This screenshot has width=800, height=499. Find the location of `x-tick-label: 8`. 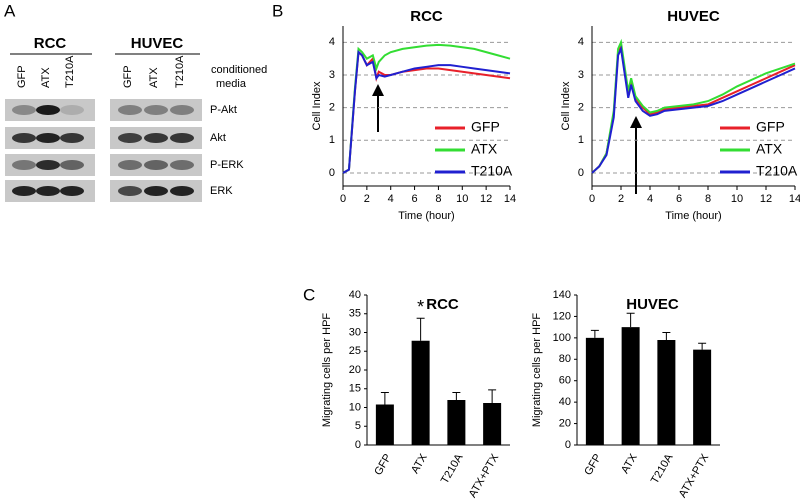

x-tick-label: 8 is located at coordinates (438, 199).